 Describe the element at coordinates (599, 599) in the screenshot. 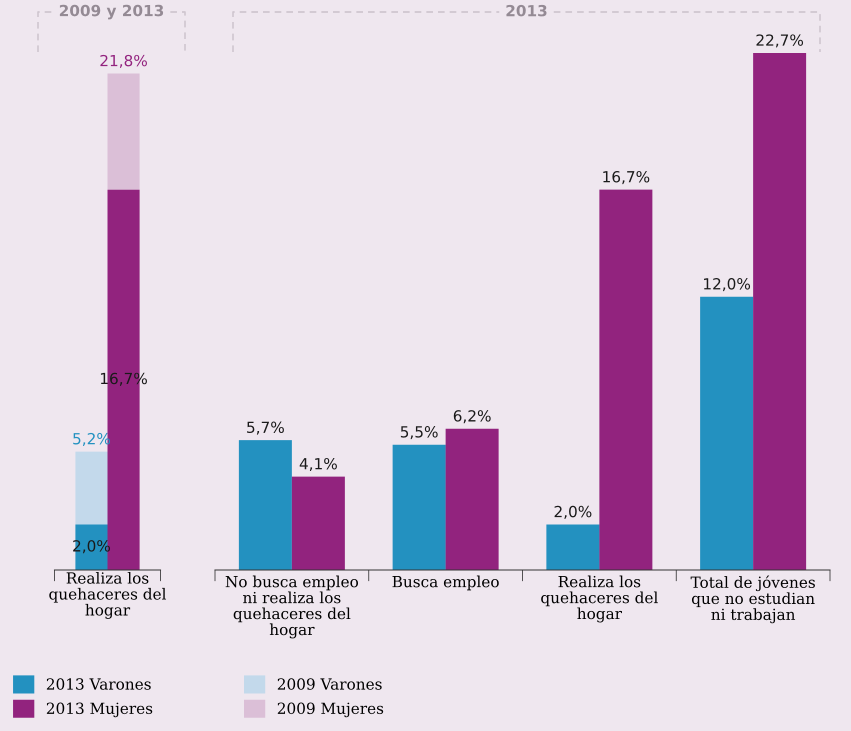

I see `x-tick-label: Realiza los quehaceres del hogar` at that location.